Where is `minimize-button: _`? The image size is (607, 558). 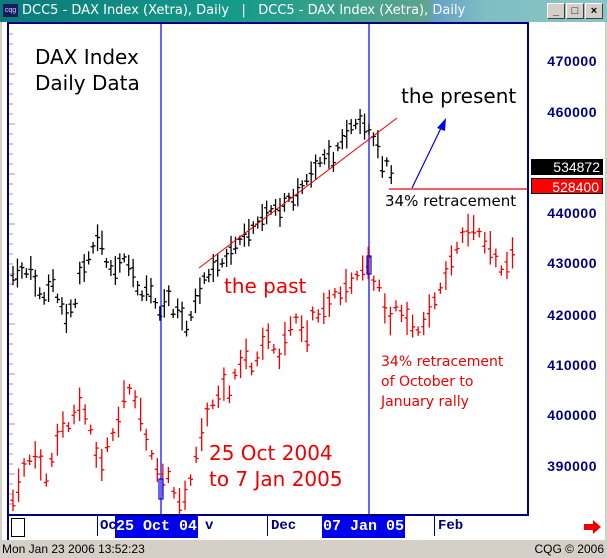
minimize-button: _ is located at coordinates (556, 11).